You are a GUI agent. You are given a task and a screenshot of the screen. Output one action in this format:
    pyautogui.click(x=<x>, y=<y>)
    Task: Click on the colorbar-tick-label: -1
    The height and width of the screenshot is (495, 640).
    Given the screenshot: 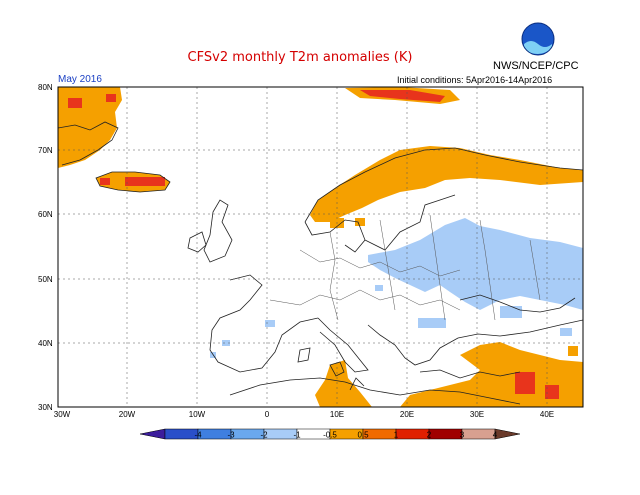 What is the action you would take?
    pyautogui.click(x=297, y=435)
    